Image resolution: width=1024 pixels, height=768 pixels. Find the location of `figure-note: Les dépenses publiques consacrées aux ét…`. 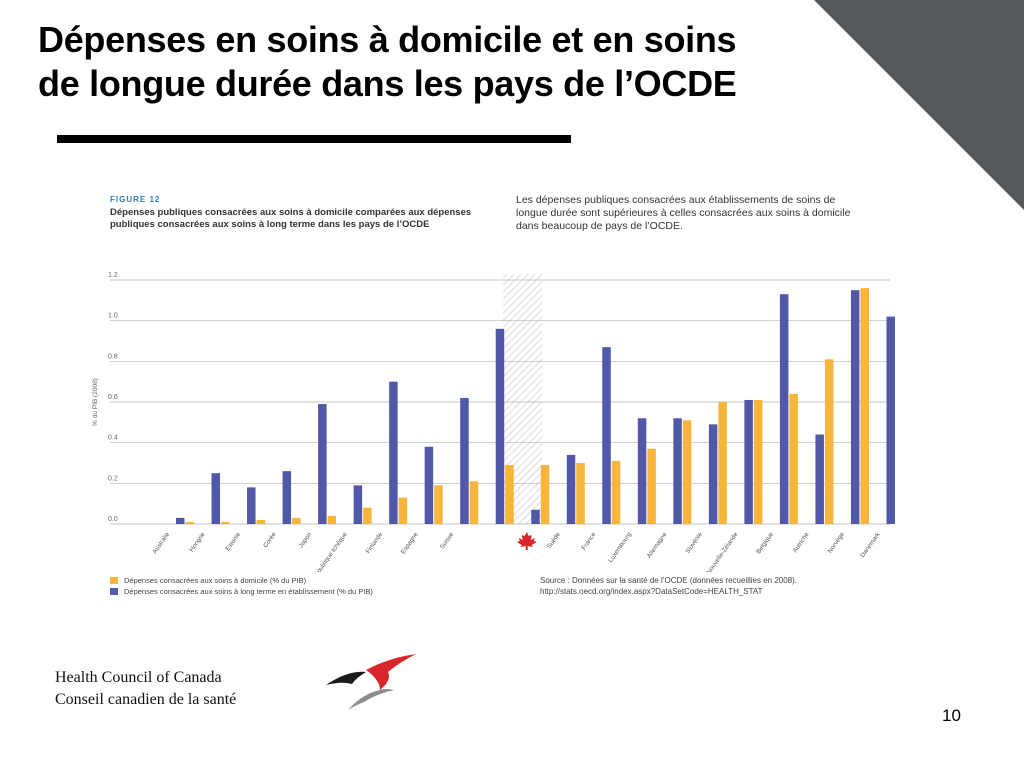

figure-note: Les dépenses publiques consacrées aux ét… is located at coordinates (683, 213).